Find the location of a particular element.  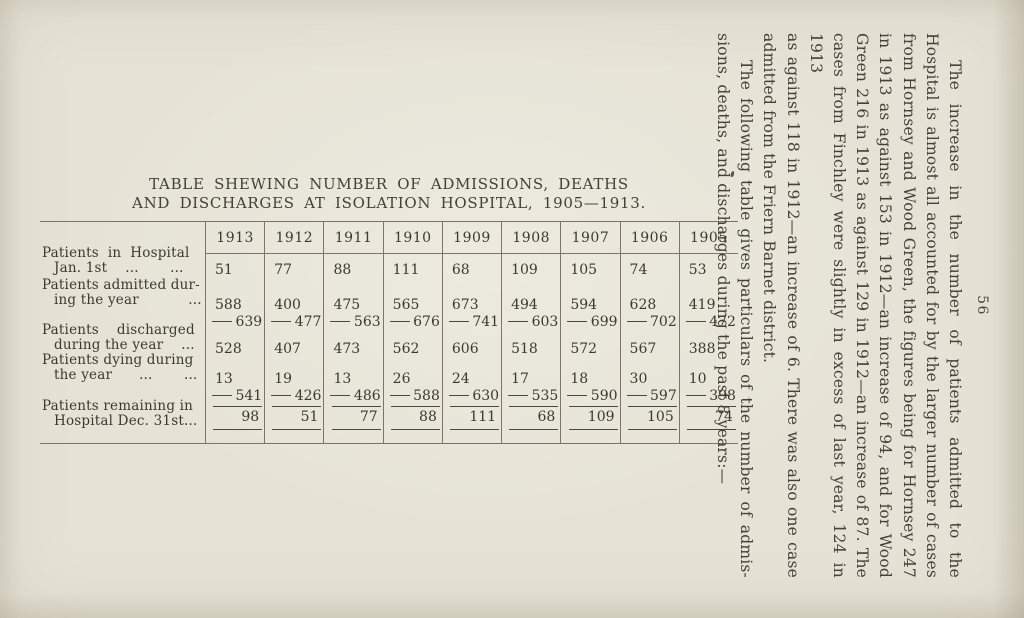

table-cell: 51 is located at coordinates (234, 269).